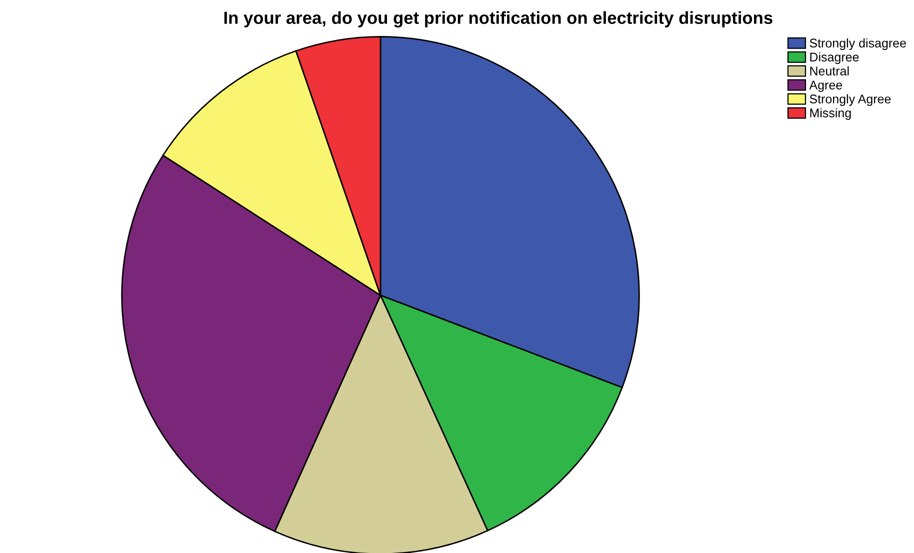  What do you see at coordinates (830, 114) in the screenshot?
I see `legend-label: Missing` at bounding box center [830, 114].